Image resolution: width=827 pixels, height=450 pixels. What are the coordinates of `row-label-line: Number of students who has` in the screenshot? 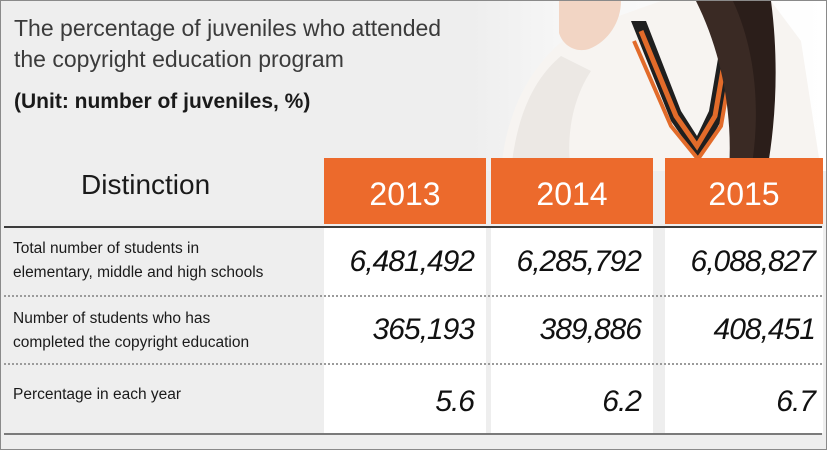 It's located at (112, 318).